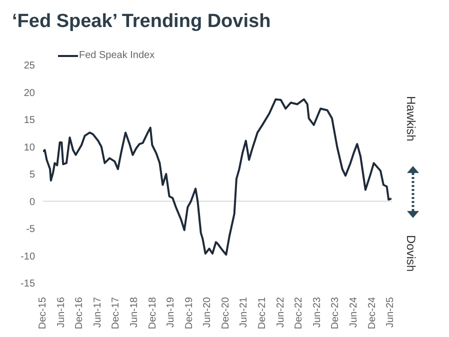  Describe the element at coordinates (354, 312) in the screenshot. I see `x-tick-label: Jun-24` at that location.